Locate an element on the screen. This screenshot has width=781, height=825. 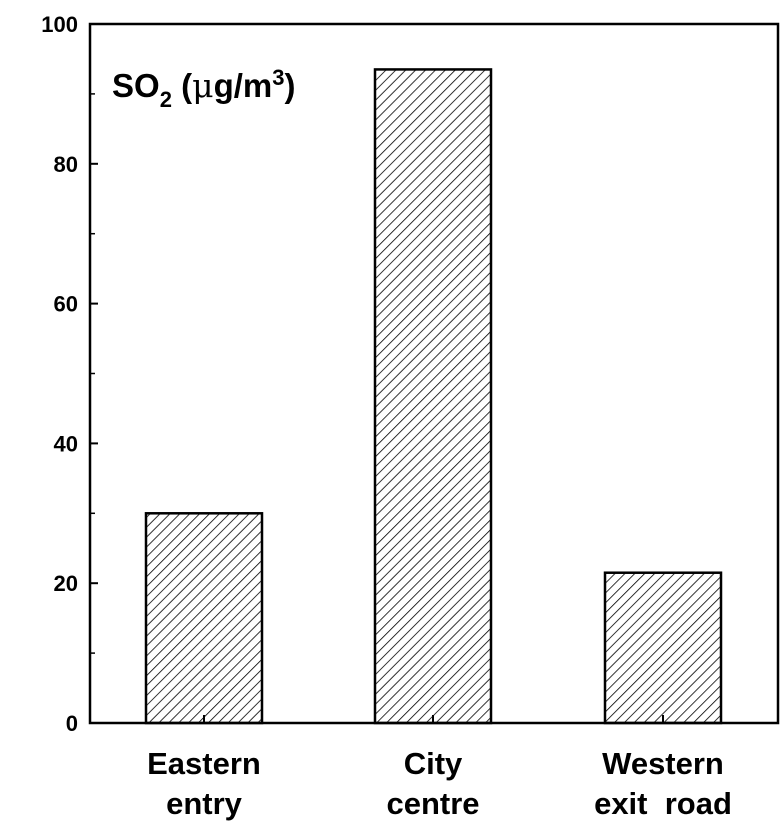
y-tick-label: 60 is located at coordinates (66, 304).